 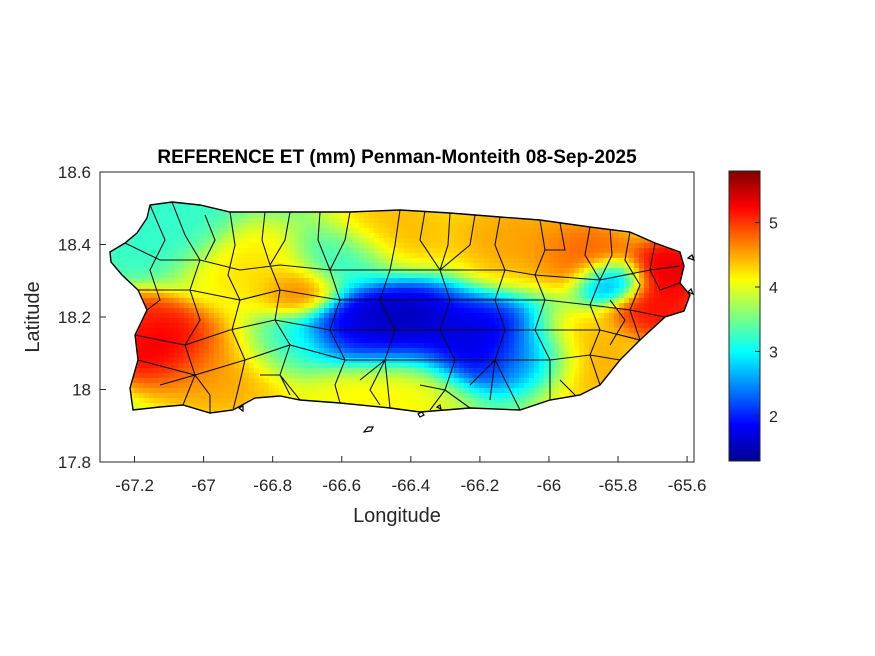 I want to click on colorbar, so click(x=744, y=316).